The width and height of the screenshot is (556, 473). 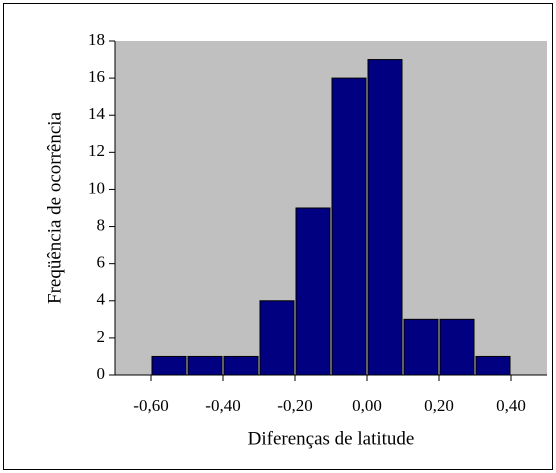 I want to click on x-axis-label: Diferenças de latitude, so click(x=331, y=438).